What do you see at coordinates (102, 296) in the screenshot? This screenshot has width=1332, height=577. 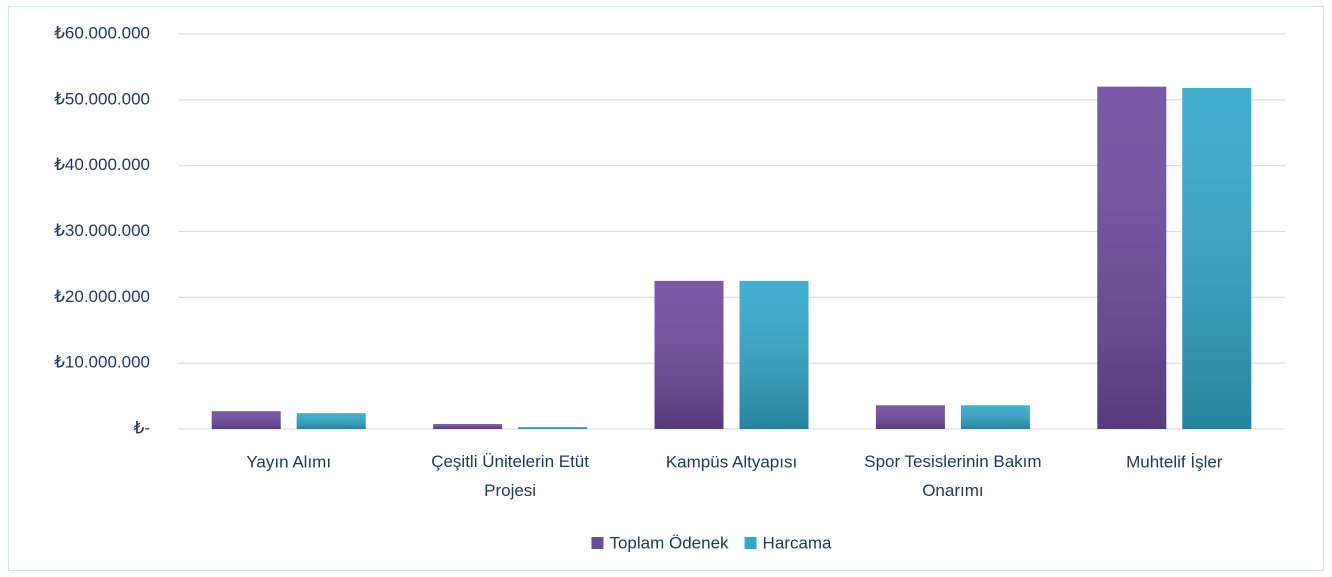 I see `y-tick-label: ₺20.000.000` at bounding box center [102, 296].